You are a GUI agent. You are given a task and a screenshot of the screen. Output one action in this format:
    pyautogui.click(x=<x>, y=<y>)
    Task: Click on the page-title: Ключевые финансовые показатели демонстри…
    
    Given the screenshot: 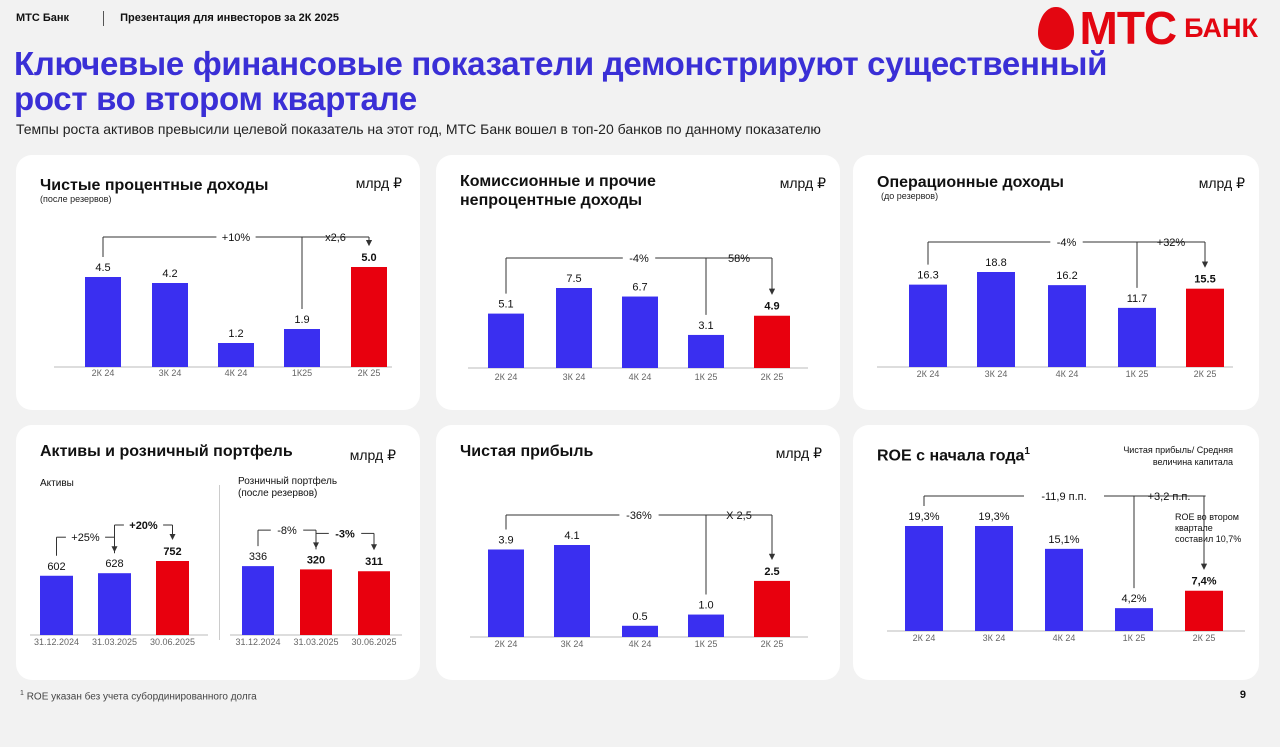 What is the action you would take?
    pyautogui.click(x=561, y=81)
    